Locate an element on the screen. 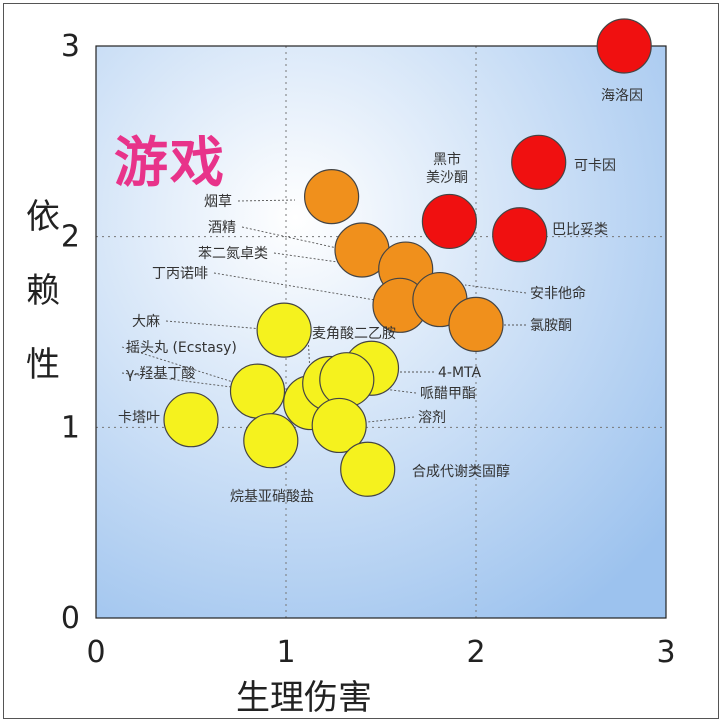 The image size is (724, 724). point-label: 哌醋甲酯 is located at coordinates (448, 393).